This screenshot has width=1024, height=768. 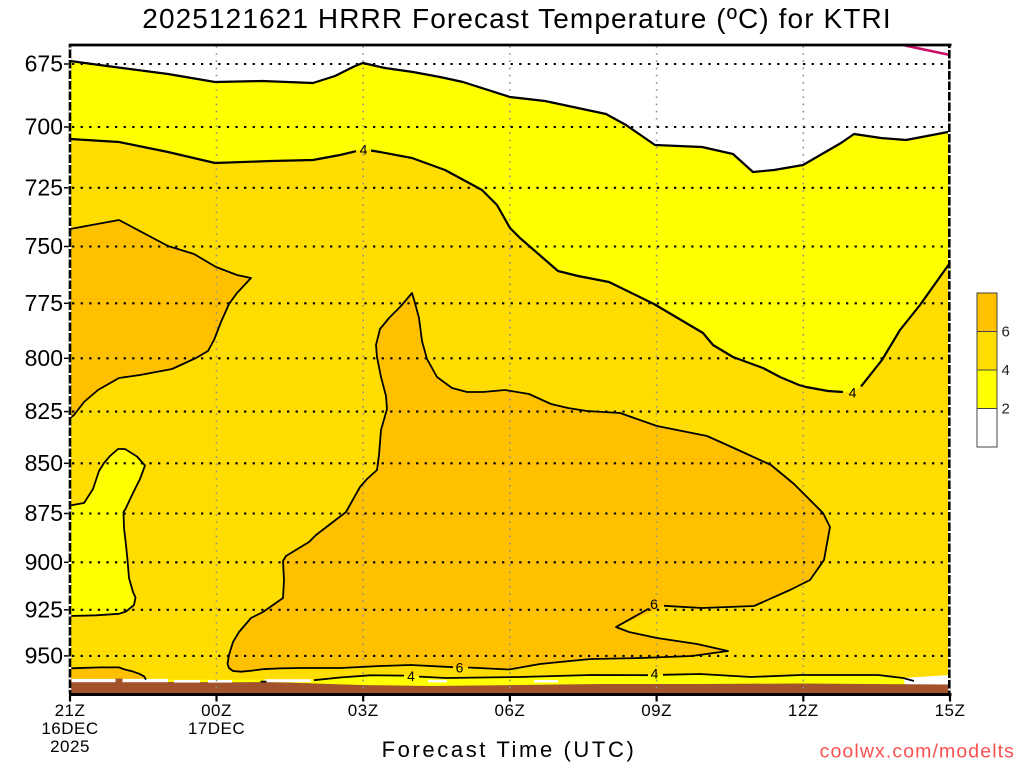 I want to click on svg-text: 2025, so click(x=70, y=746).